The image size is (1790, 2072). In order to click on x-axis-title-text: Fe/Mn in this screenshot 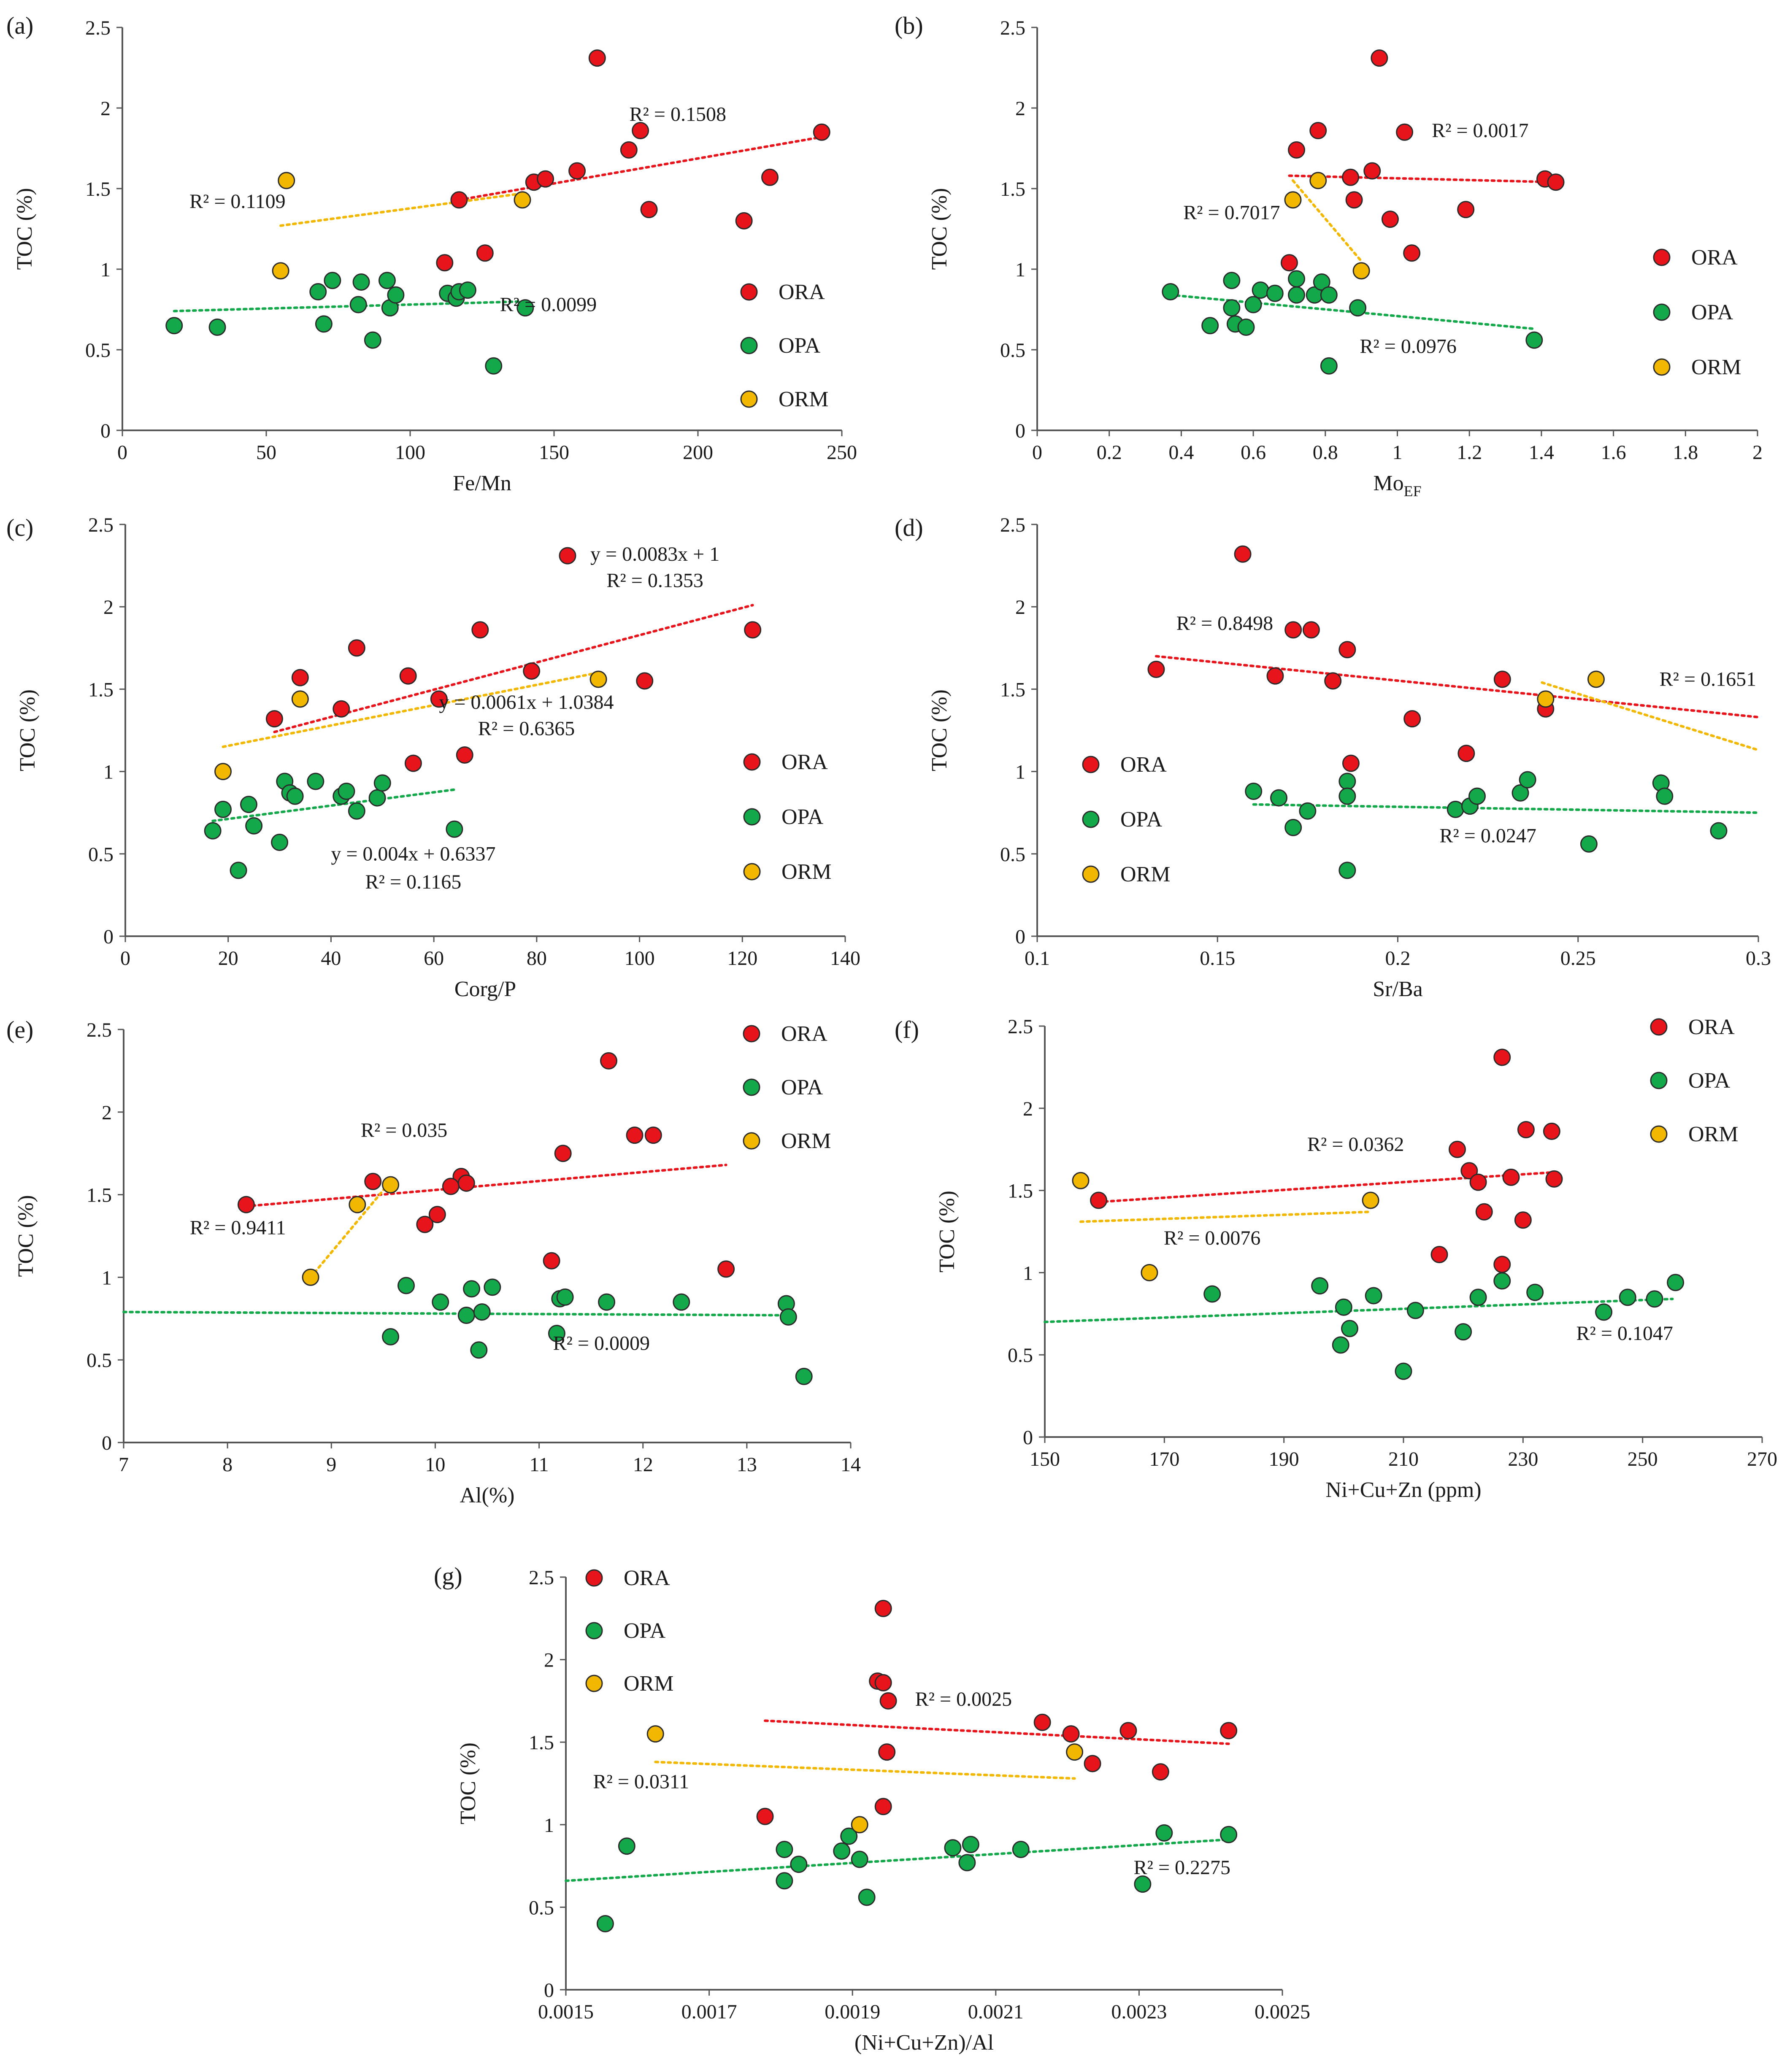, I will do `click(482, 483)`.